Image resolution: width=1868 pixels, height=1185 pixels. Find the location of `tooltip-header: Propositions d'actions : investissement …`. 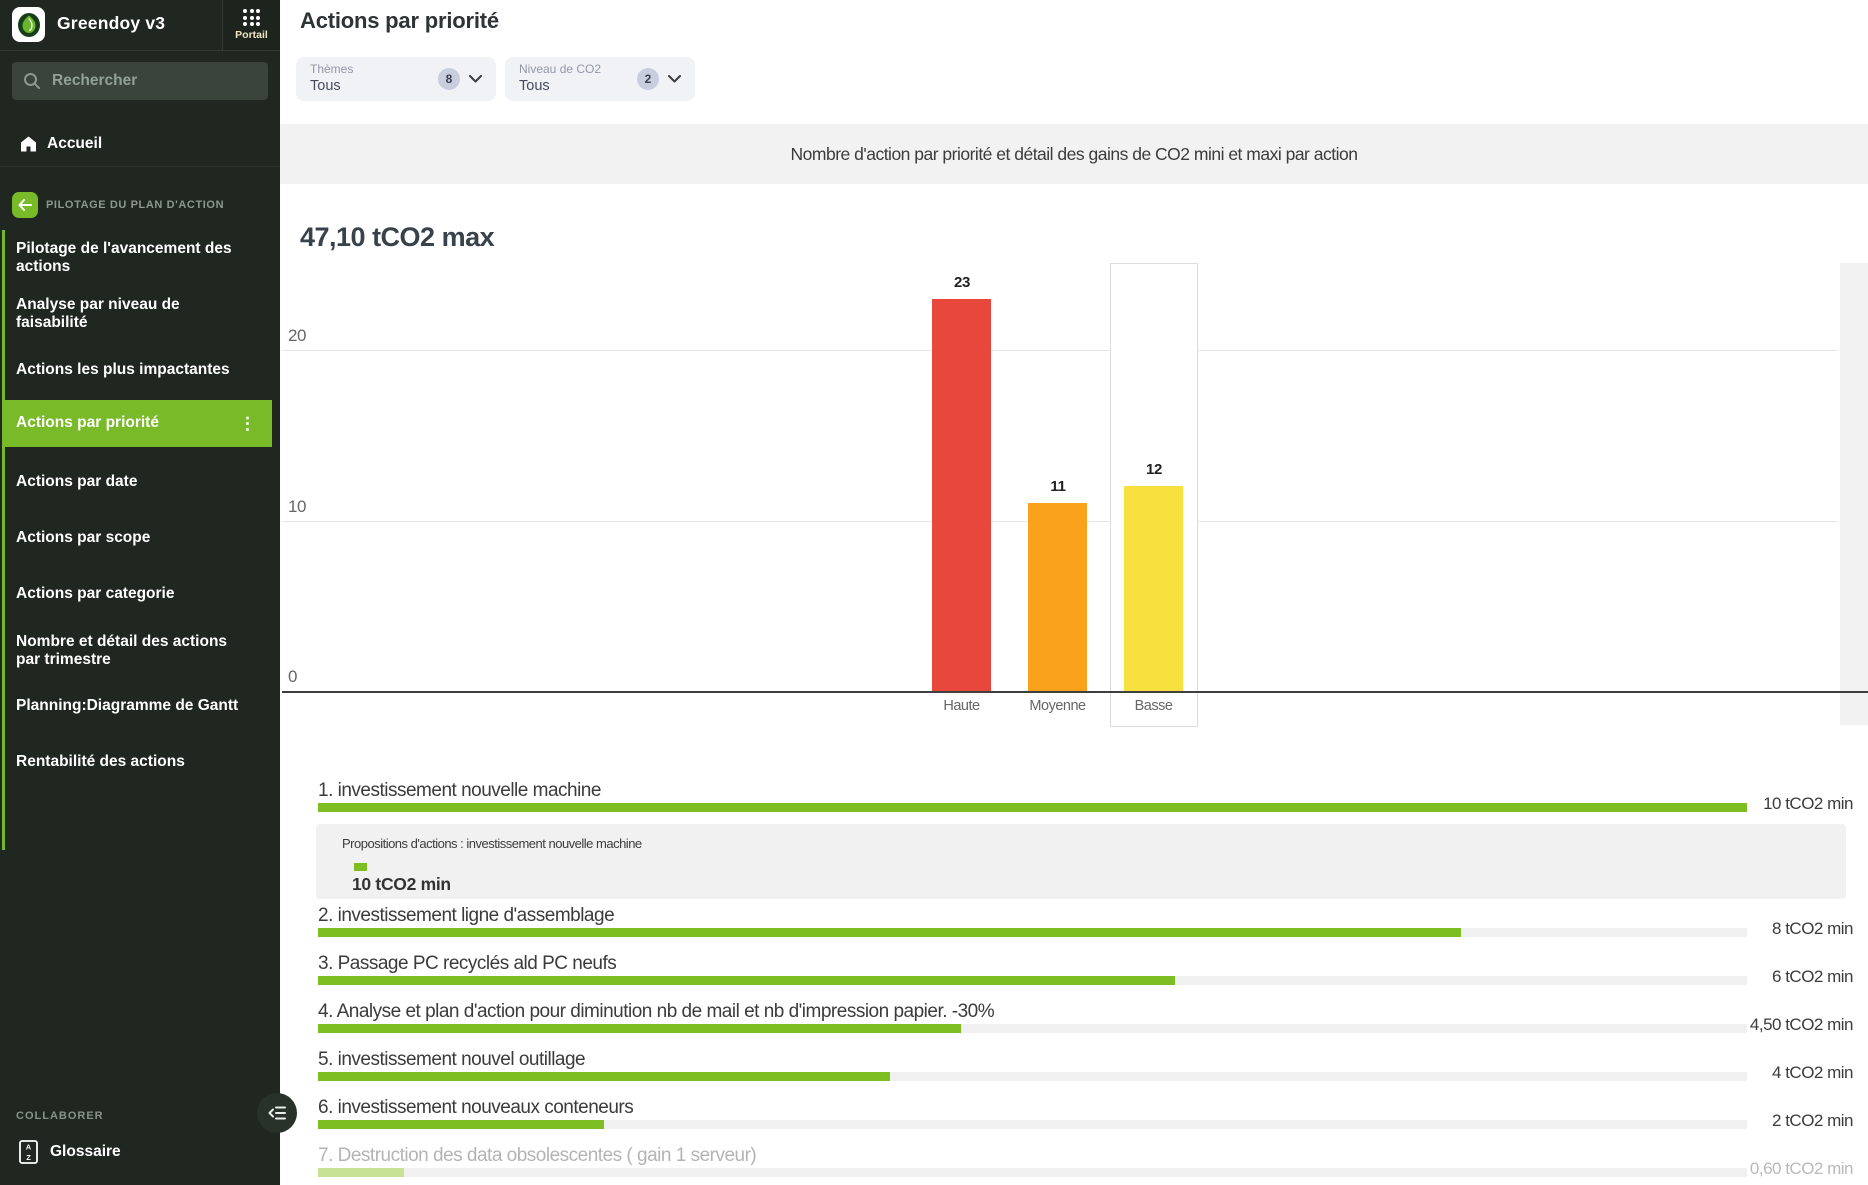

tooltip-header: Propositions d'actions : investissement … is located at coordinates (492, 843).